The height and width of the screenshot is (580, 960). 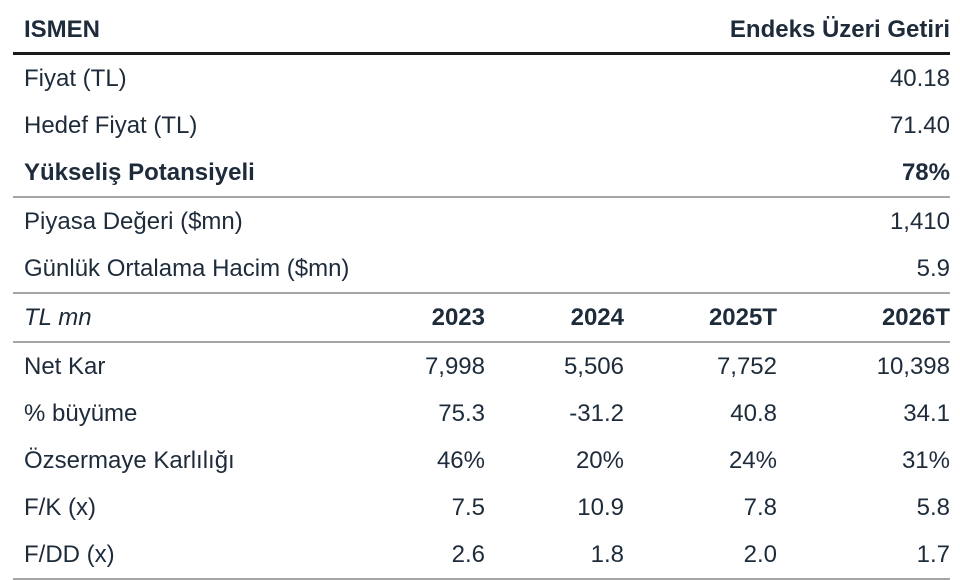 What do you see at coordinates (925, 460) in the screenshot?
I see `cell-value: 31%` at bounding box center [925, 460].